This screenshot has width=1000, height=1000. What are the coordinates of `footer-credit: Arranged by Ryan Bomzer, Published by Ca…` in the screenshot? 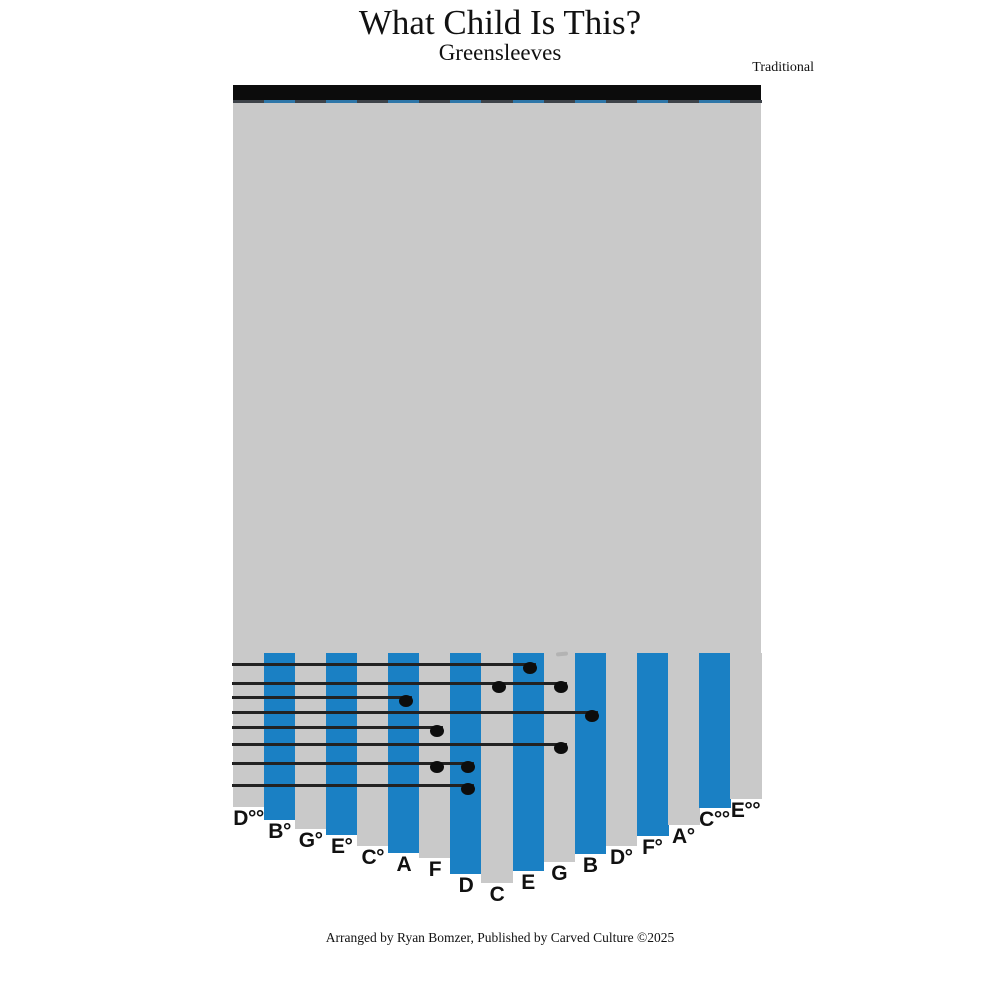 It's located at (500, 937).